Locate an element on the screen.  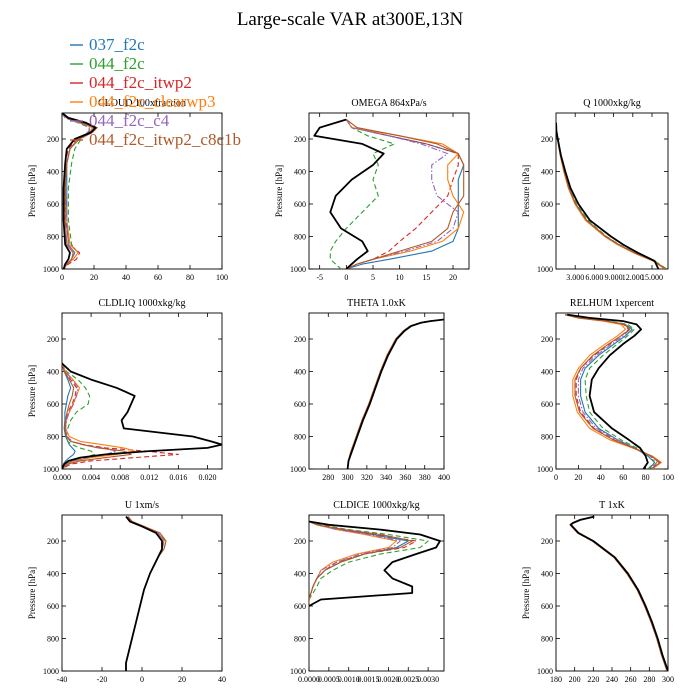
x-tick-label: 0.0020 is located at coordinates (388, 679).